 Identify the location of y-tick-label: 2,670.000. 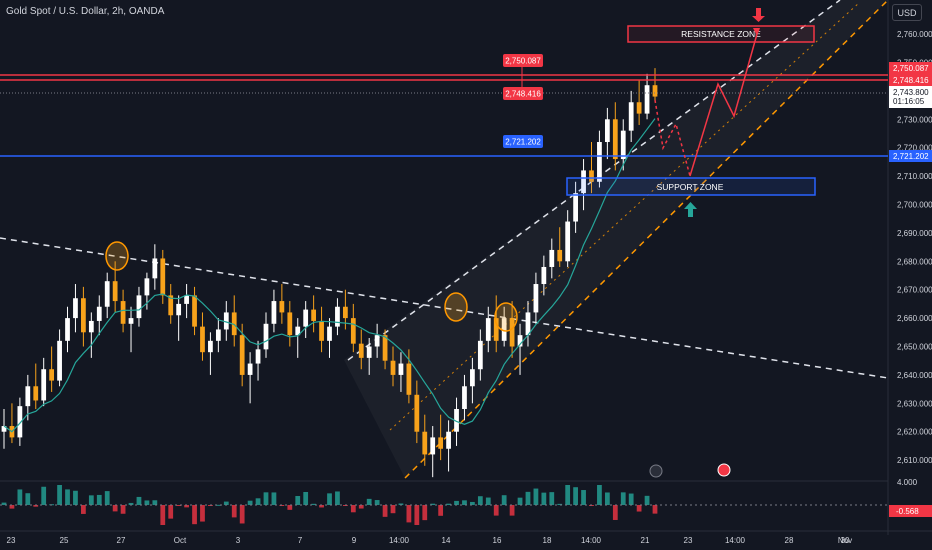
(914, 290).